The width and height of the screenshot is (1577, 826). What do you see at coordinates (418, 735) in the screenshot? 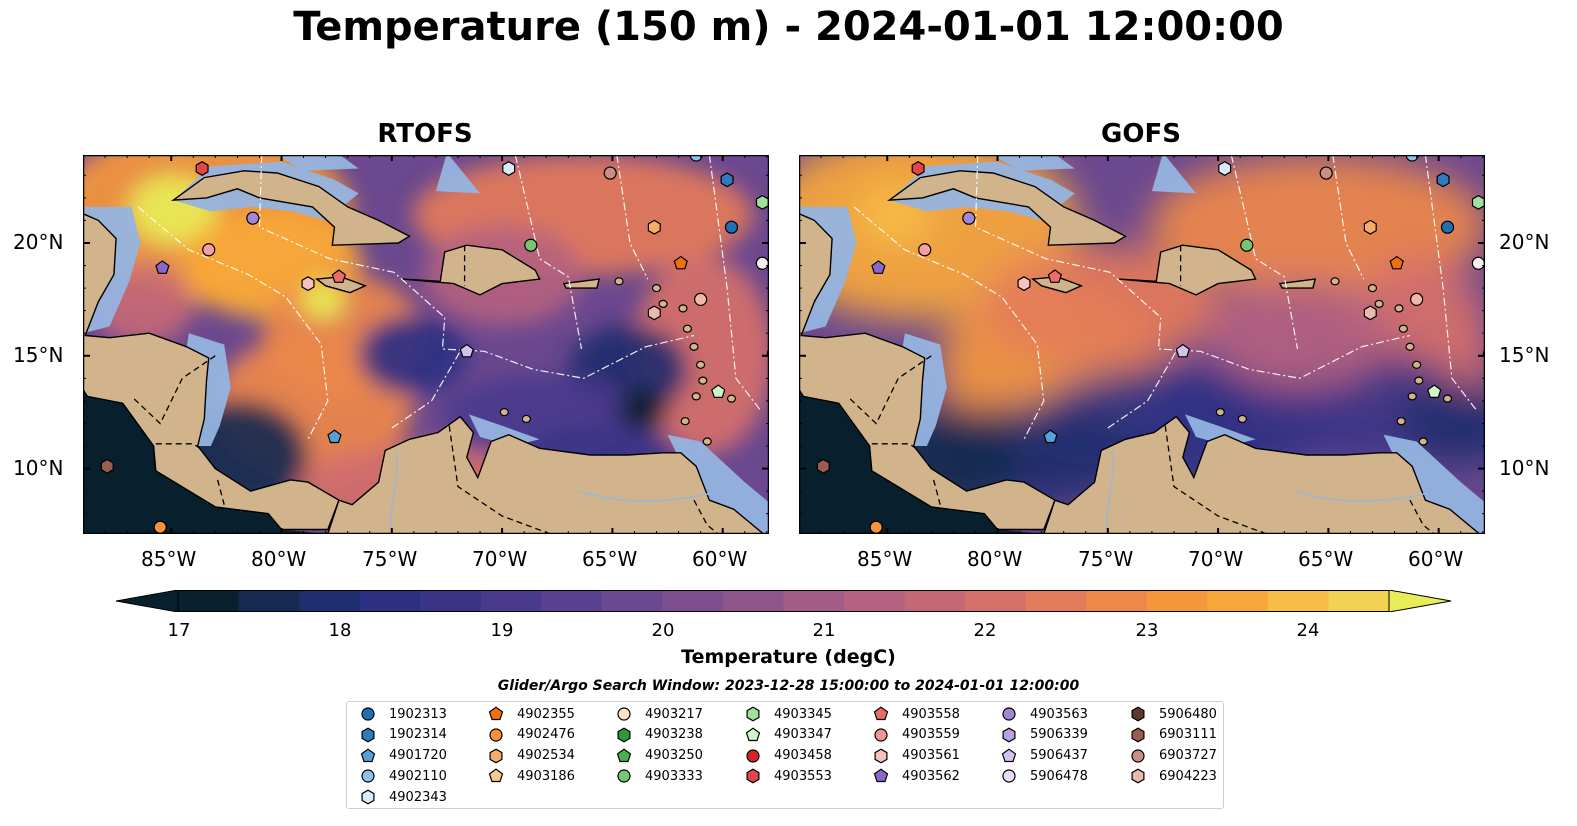
I see `legend-float-id: 1902314` at bounding box center [418, 735].